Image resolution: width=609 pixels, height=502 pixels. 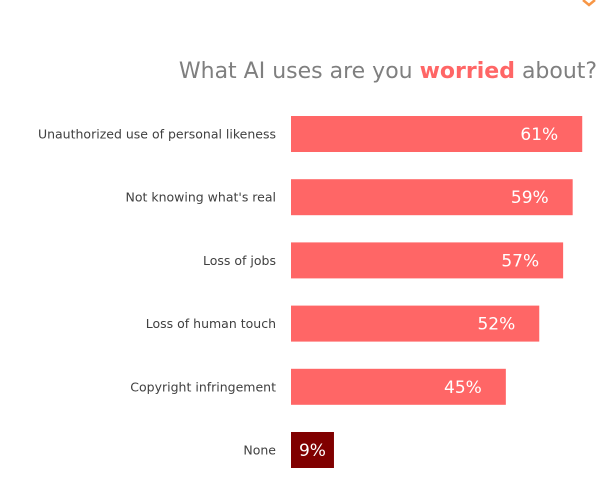 I want to click on chart-title: What AI uses are you worried about?, so click(x=388, y=71).